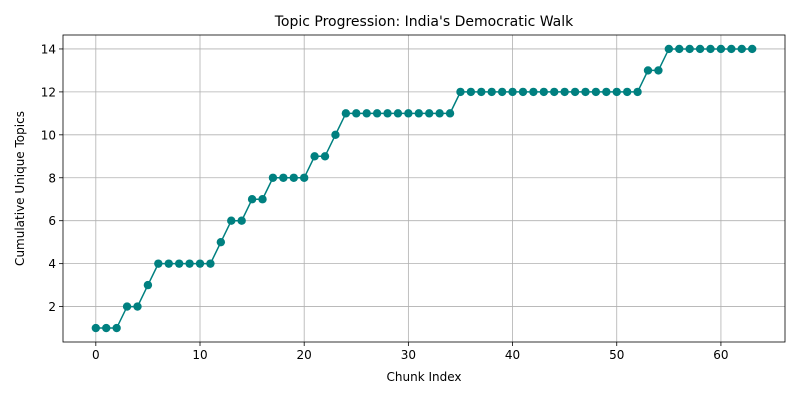 The image size is (800, 404). Describe the element at coordinates (20, 188) in the screenshot. I see `y-axis-label: Cumulative Unique Topics` at that location.